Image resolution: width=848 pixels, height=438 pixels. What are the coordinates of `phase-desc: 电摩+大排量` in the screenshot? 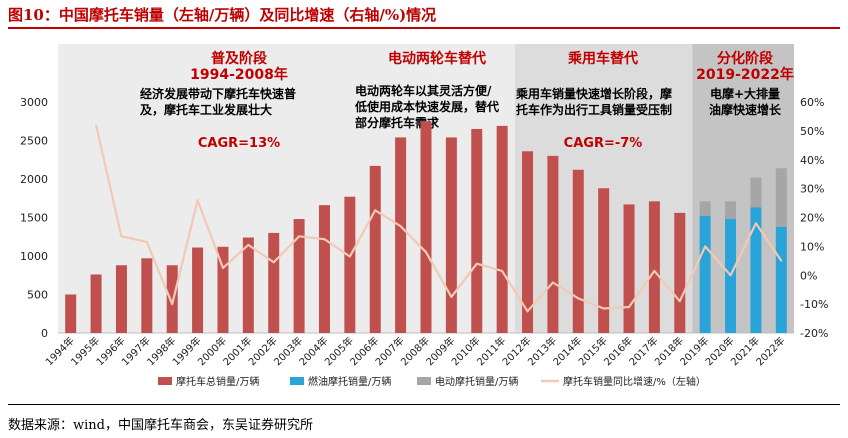 It's located at (745, 93).